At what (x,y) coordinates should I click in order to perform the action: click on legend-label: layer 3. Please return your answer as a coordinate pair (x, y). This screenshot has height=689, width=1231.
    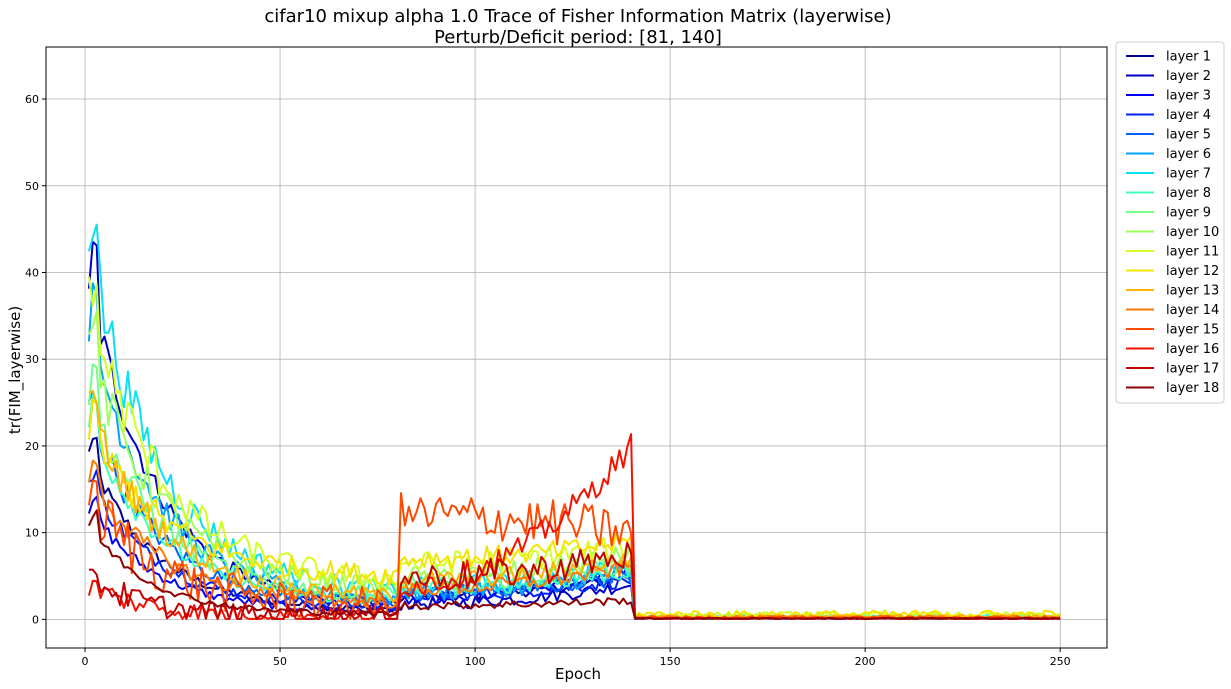
    Looking at the image, I should click on (1188, 96).